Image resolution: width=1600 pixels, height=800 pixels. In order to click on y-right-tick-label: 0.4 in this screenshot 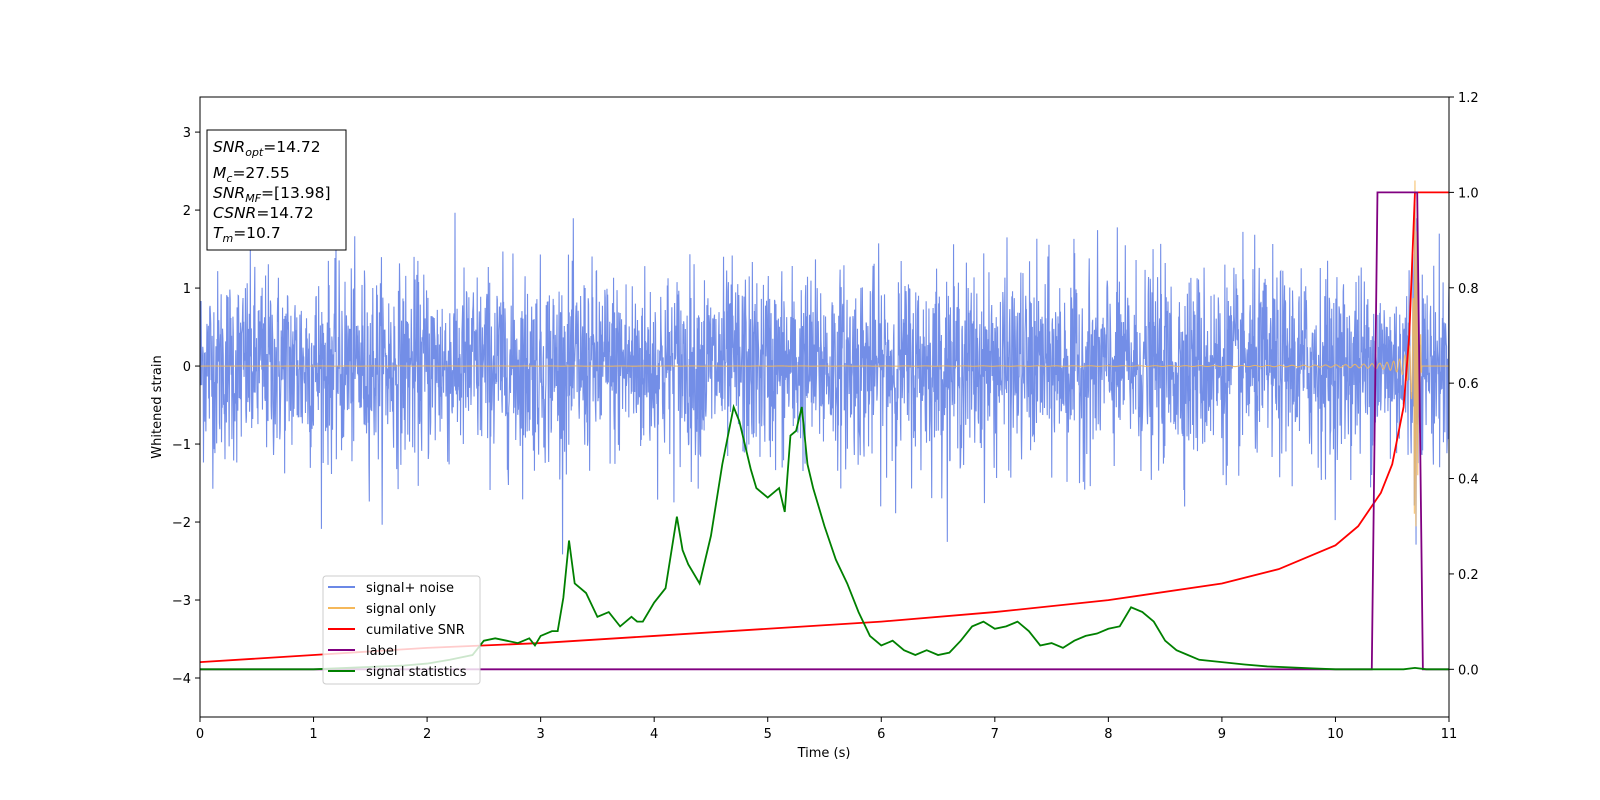, I will do `click(1468, 480)`.